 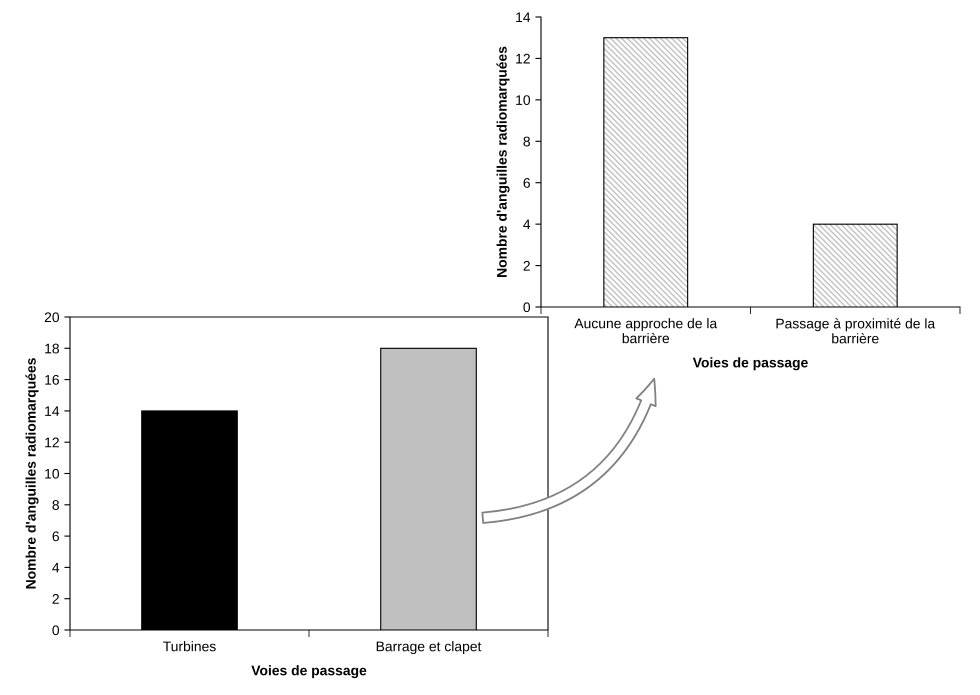 What do you see at coordinates (52, 379) in the screenshot?
I see `y-tick-label: 16` at bounding box center [52, 379].